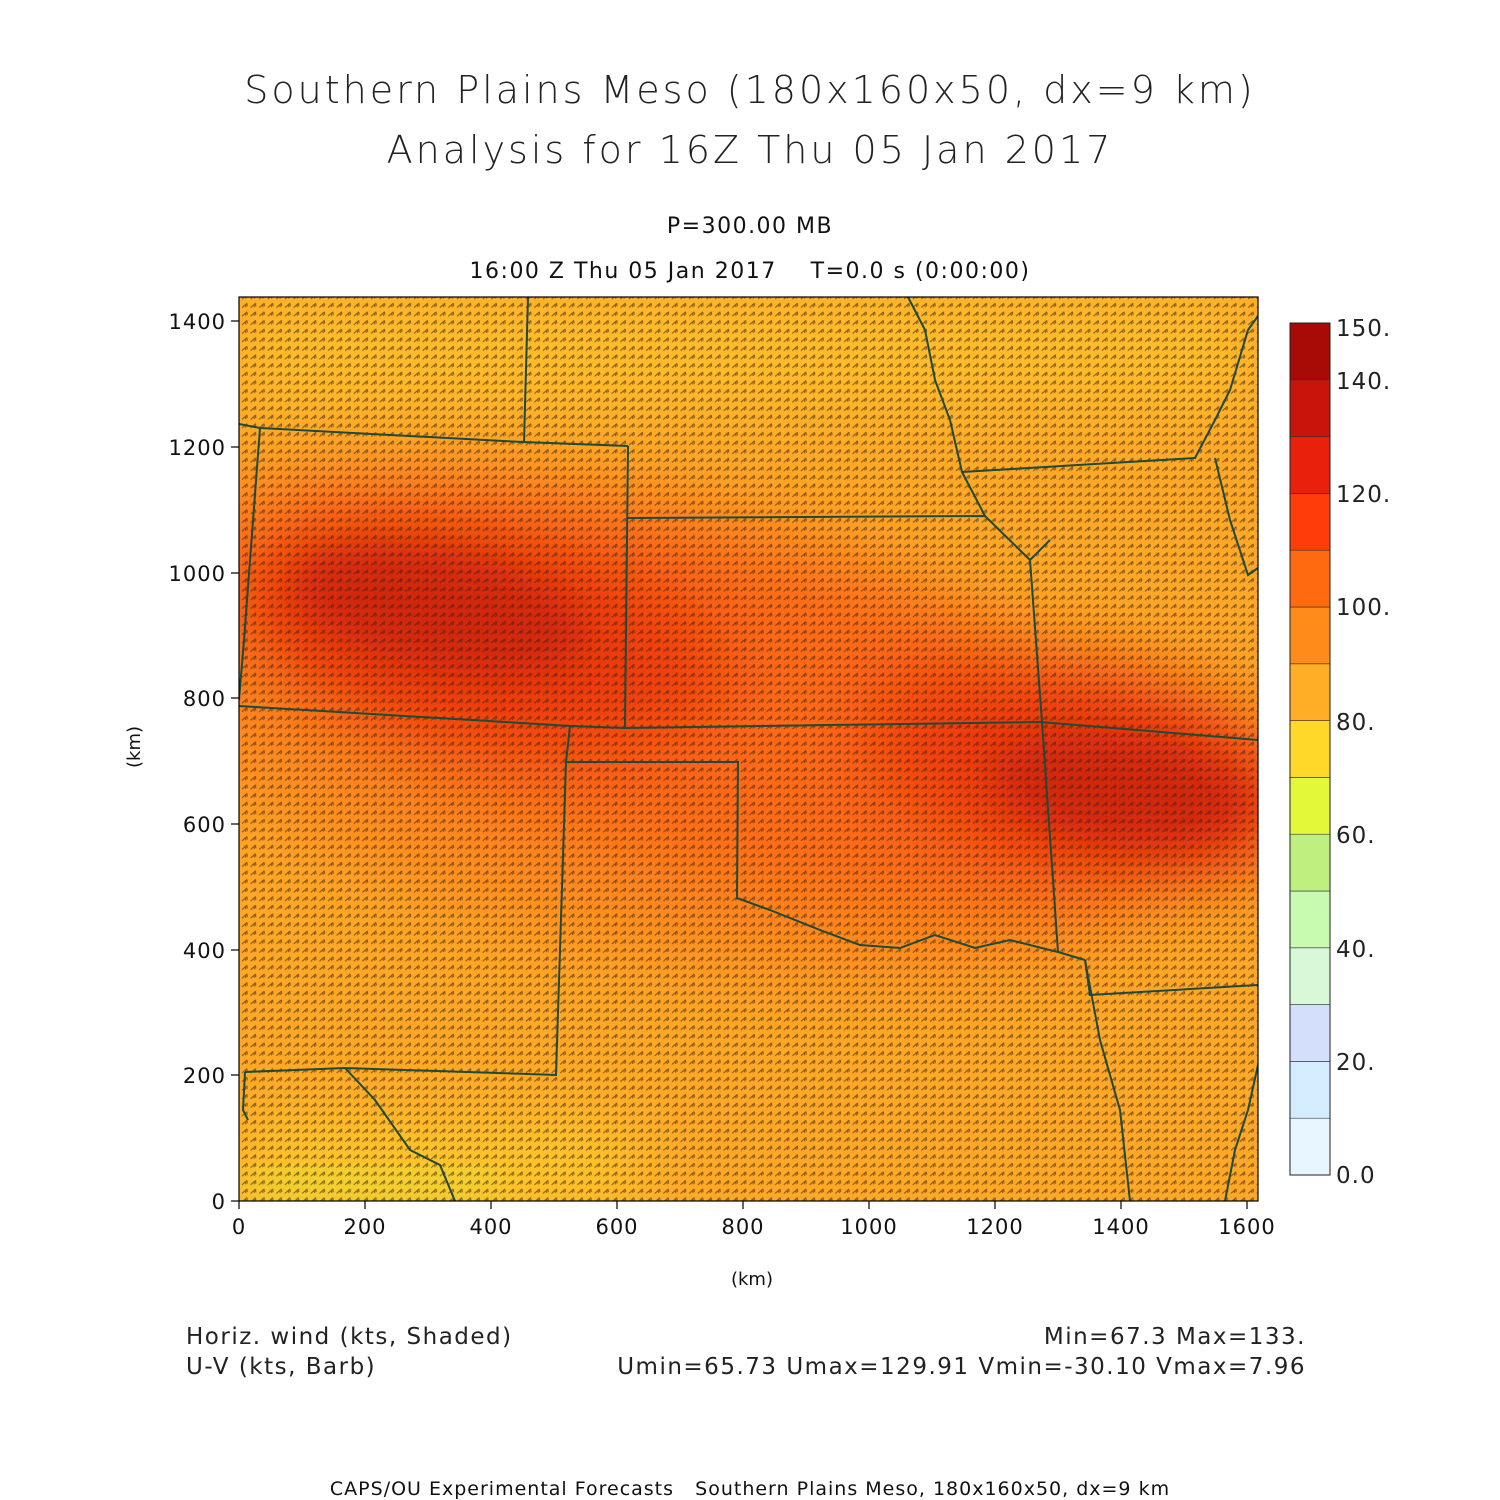 The height and width of the screenshot is (1500, 1500). I want to click on x-tick-label: 400, so click(490, 1227).